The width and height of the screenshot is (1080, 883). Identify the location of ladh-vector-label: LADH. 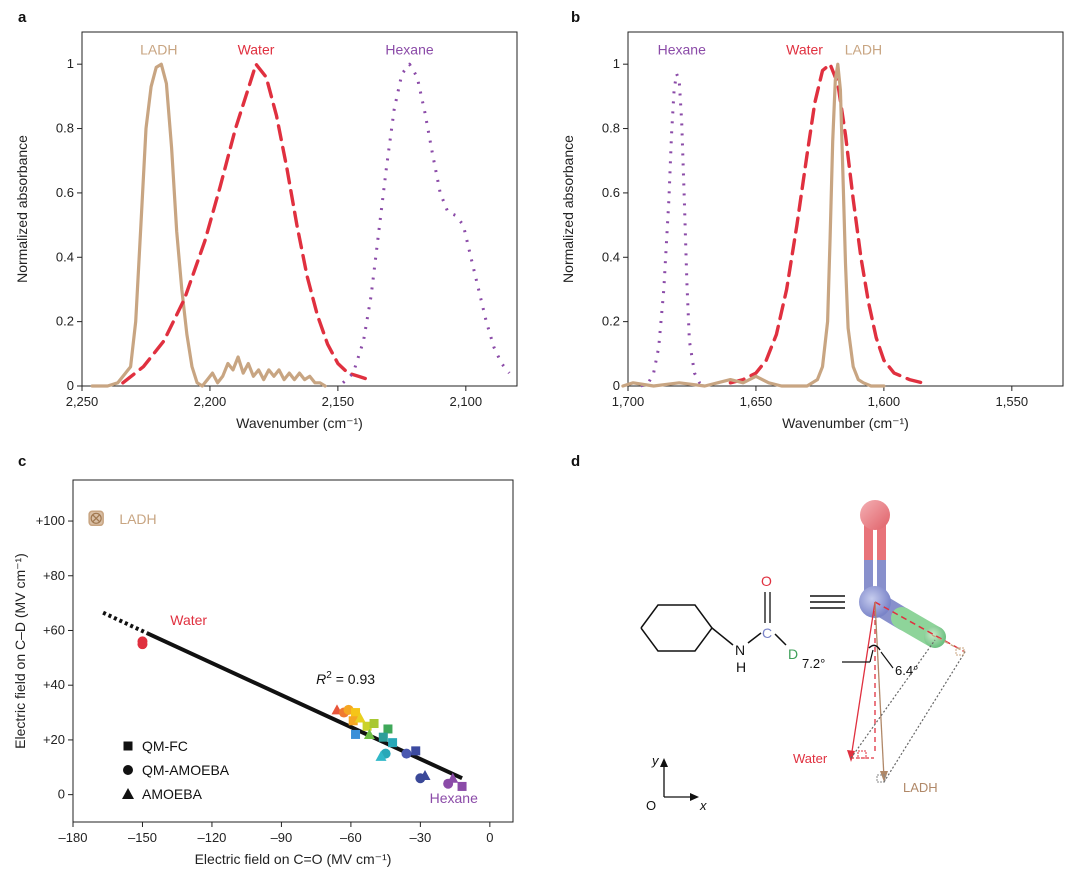
(920, 787).